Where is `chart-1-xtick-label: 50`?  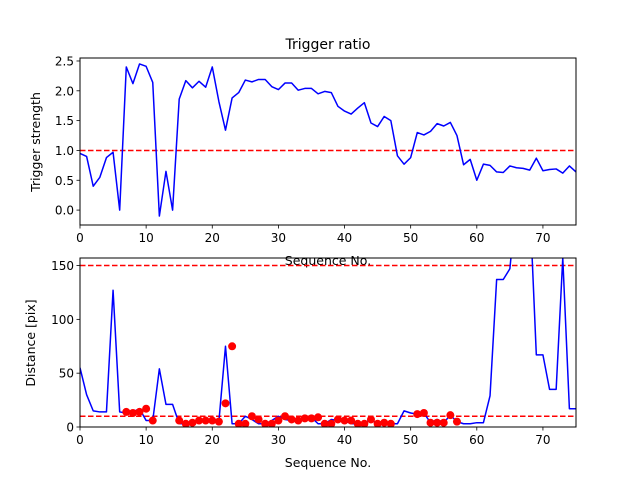
chart-1-xtick-label: 50 is located at coordinates (410, 238).